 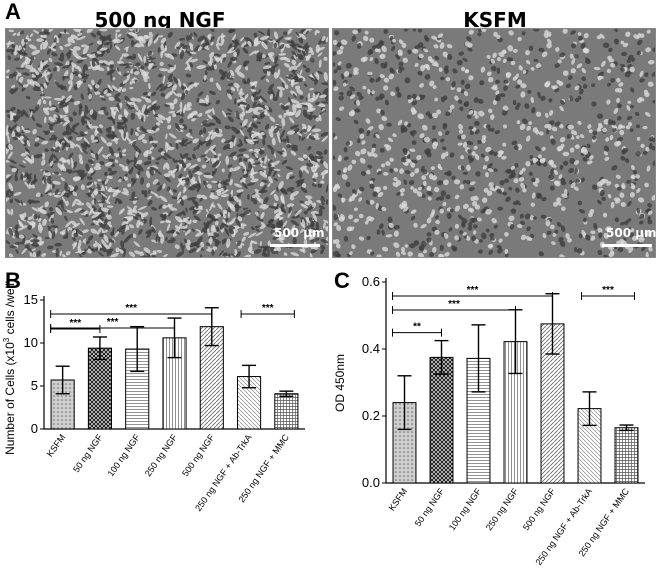 I want to click on x-tick-label: 250 ng NGF, so click(x=161, y=455).